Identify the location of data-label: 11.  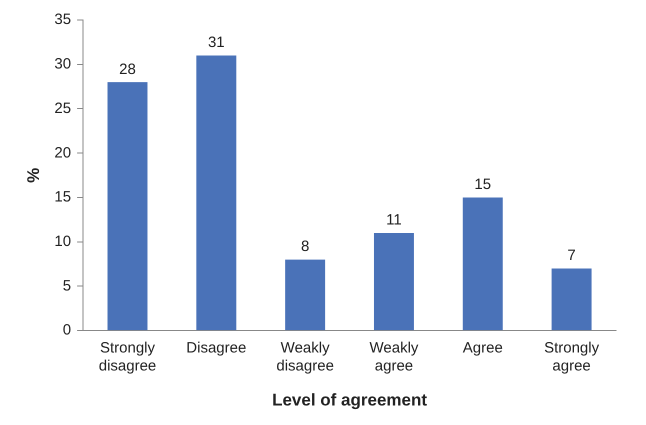
(394, 220).